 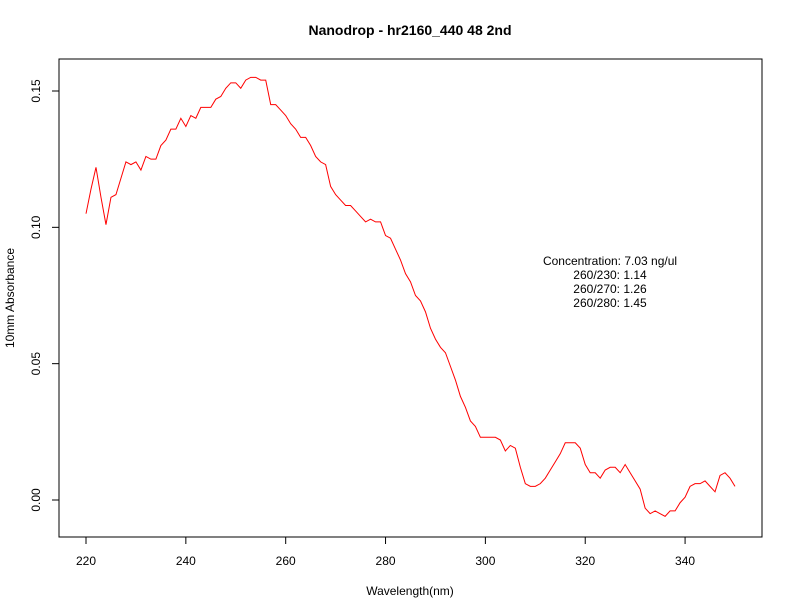 I want to click on x-axis-tick-label: 280, so click(x=386, y=561).